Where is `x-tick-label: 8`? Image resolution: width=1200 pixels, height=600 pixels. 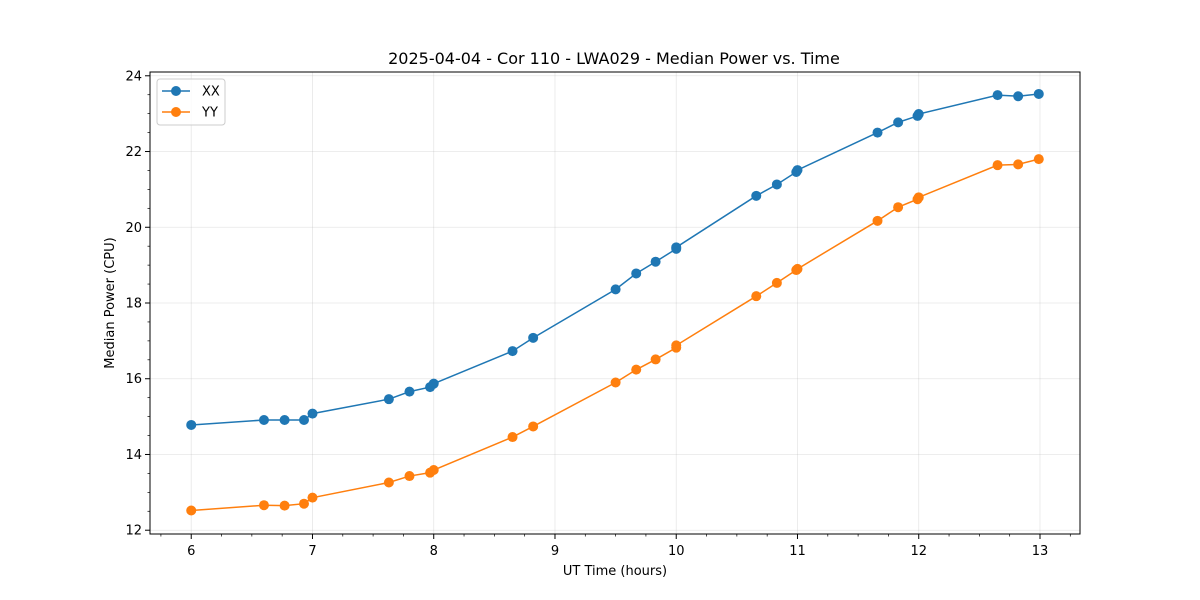 x-tick-label: 8 is located at coordinates (434, 551).